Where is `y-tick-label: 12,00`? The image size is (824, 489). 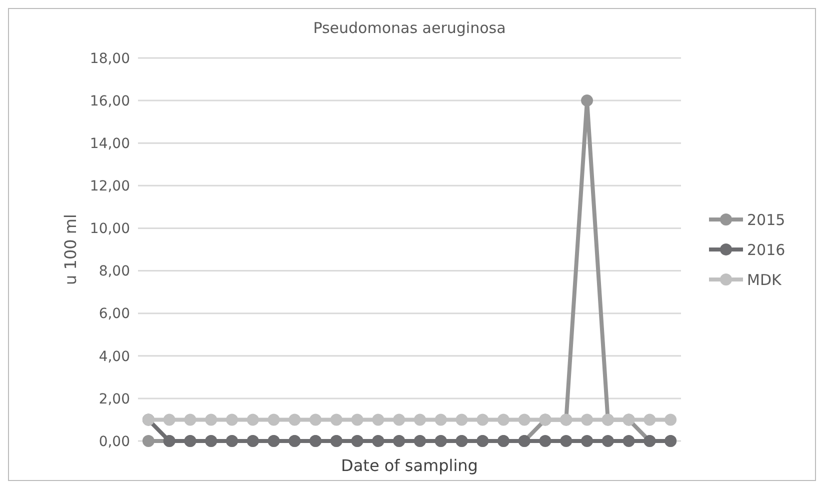
y-tick-label: 12,00 is located at coordinates (110, 186).